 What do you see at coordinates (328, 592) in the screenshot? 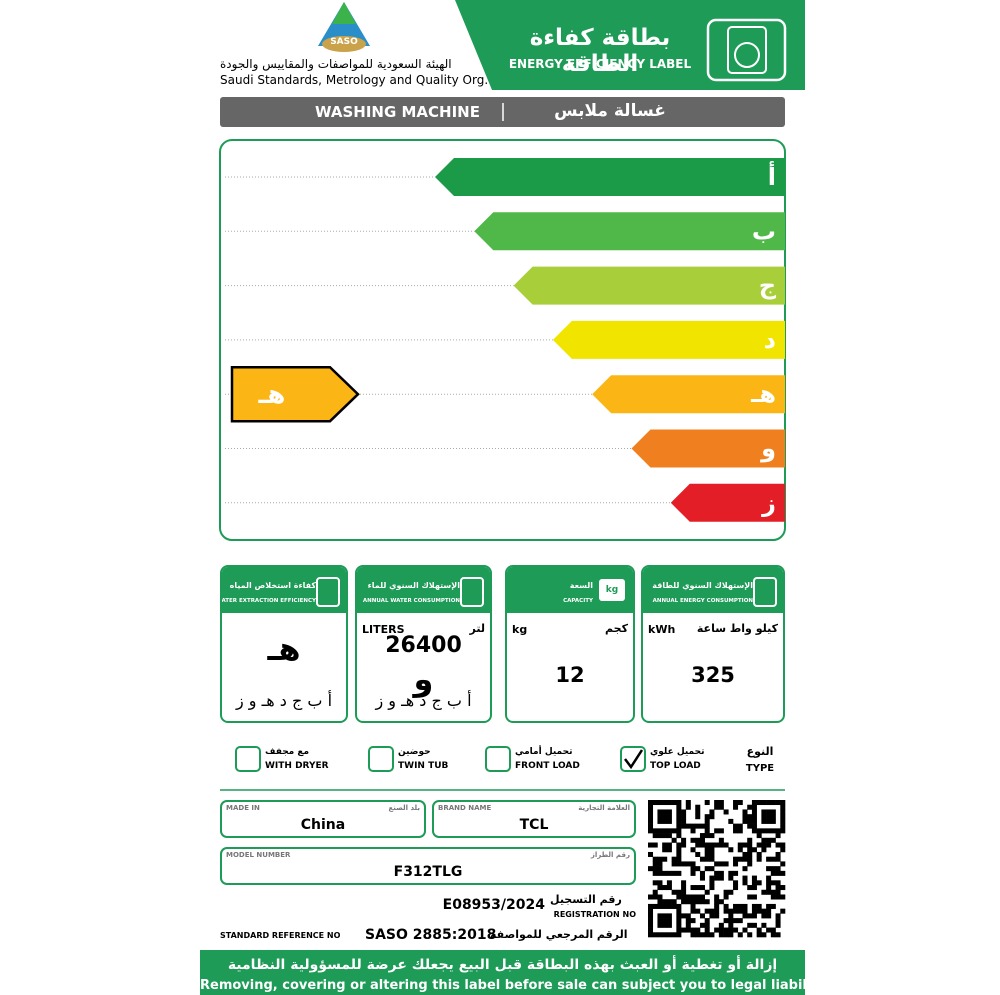
I see `card-icon` at bounding box center [328, 592].